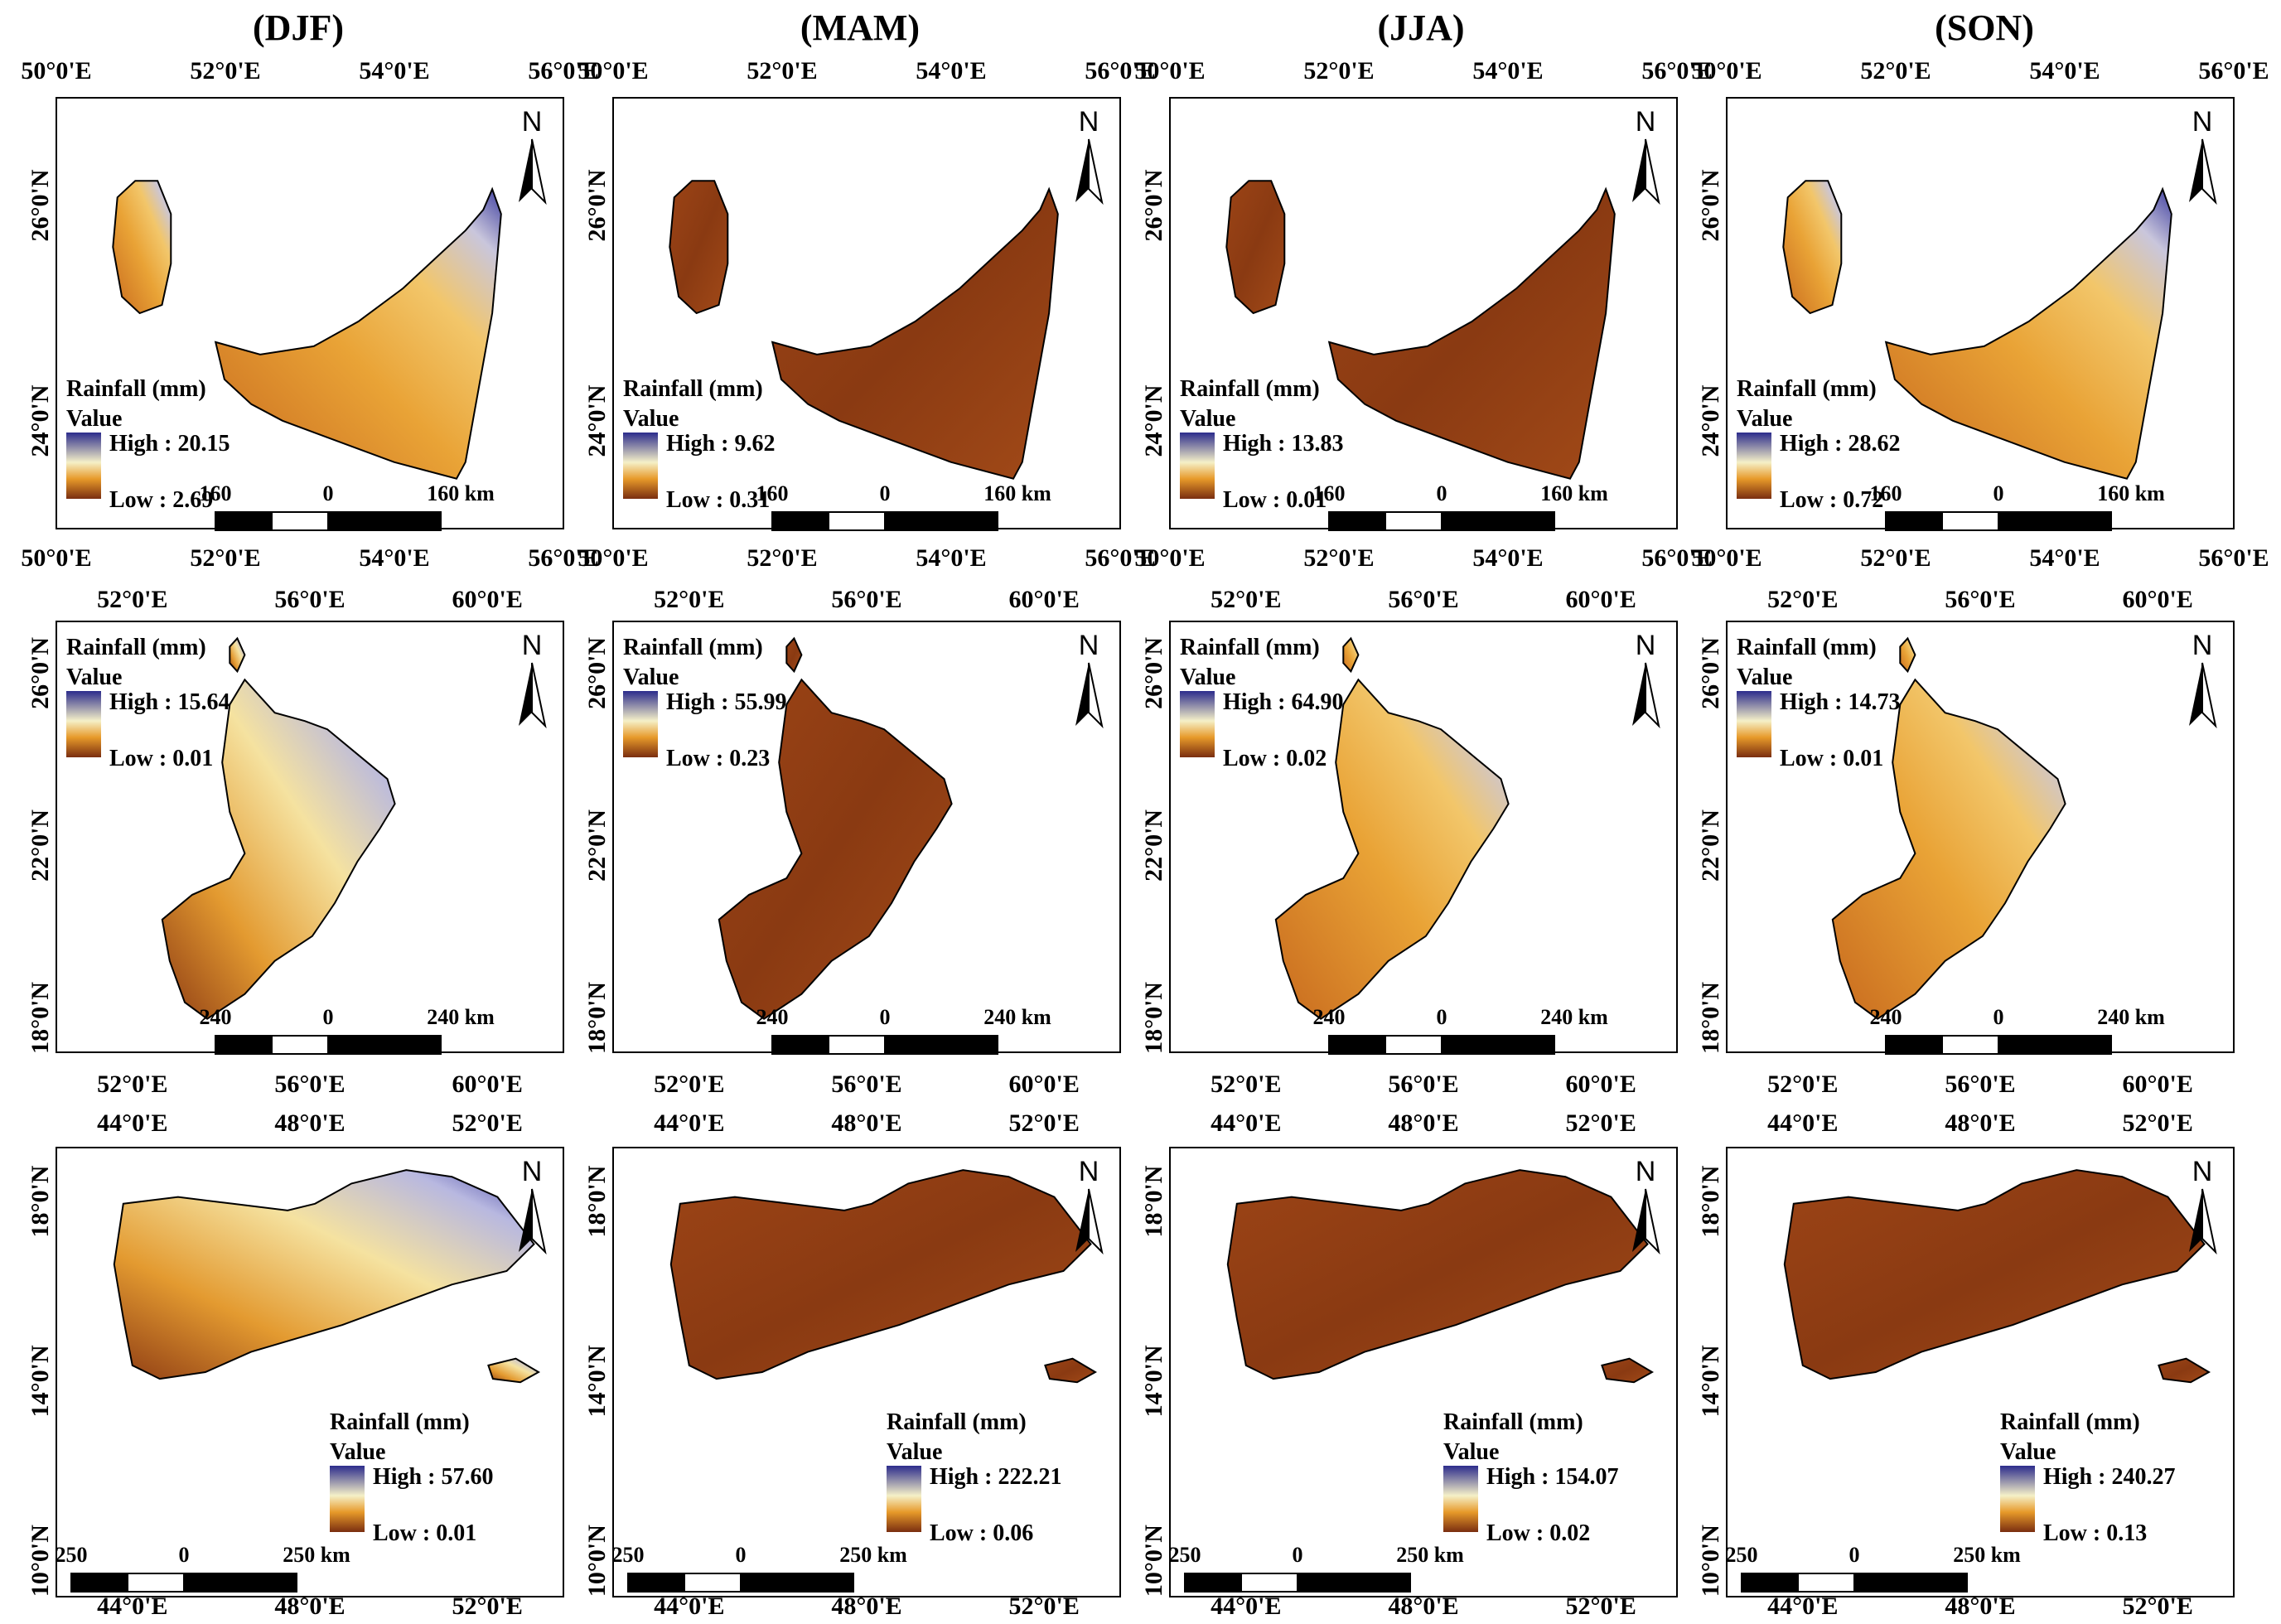  I want to click on scale-label-right: 160 km, so click(2131, 493).